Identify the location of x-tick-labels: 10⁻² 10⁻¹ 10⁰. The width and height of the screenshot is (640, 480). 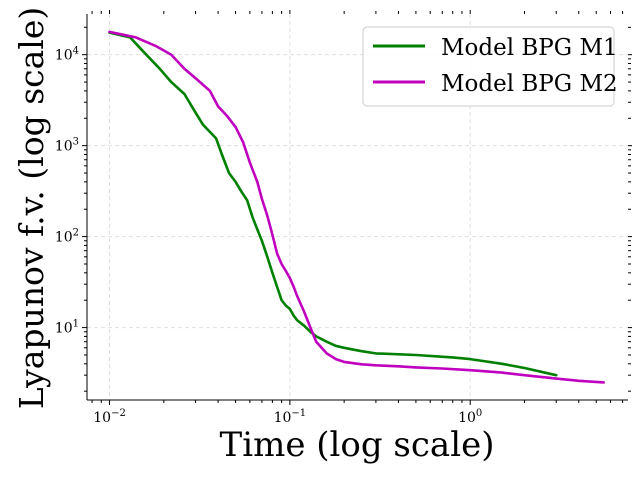
(287, 417).